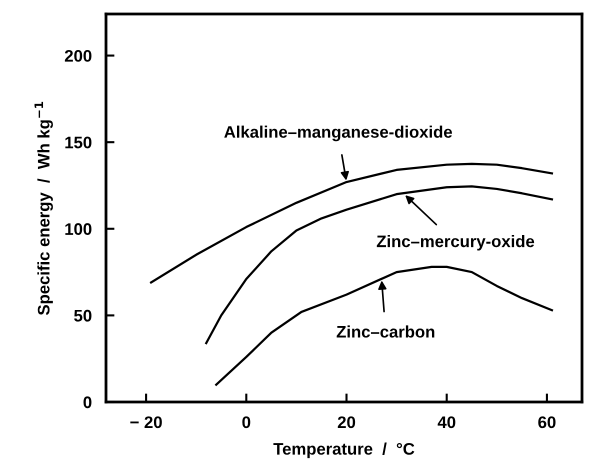 The image size is (592, 472). Describe the element at coordinates (338, 134) in the screenshot. I see `annotation: Alkaline–manganese-dioxide` at that location.